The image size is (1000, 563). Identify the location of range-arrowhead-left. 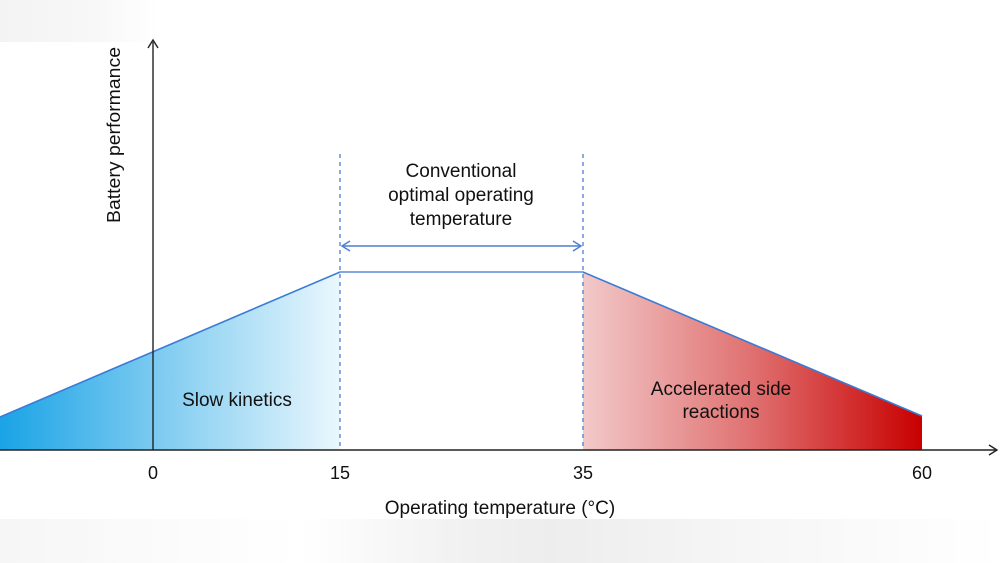
(345, 246).